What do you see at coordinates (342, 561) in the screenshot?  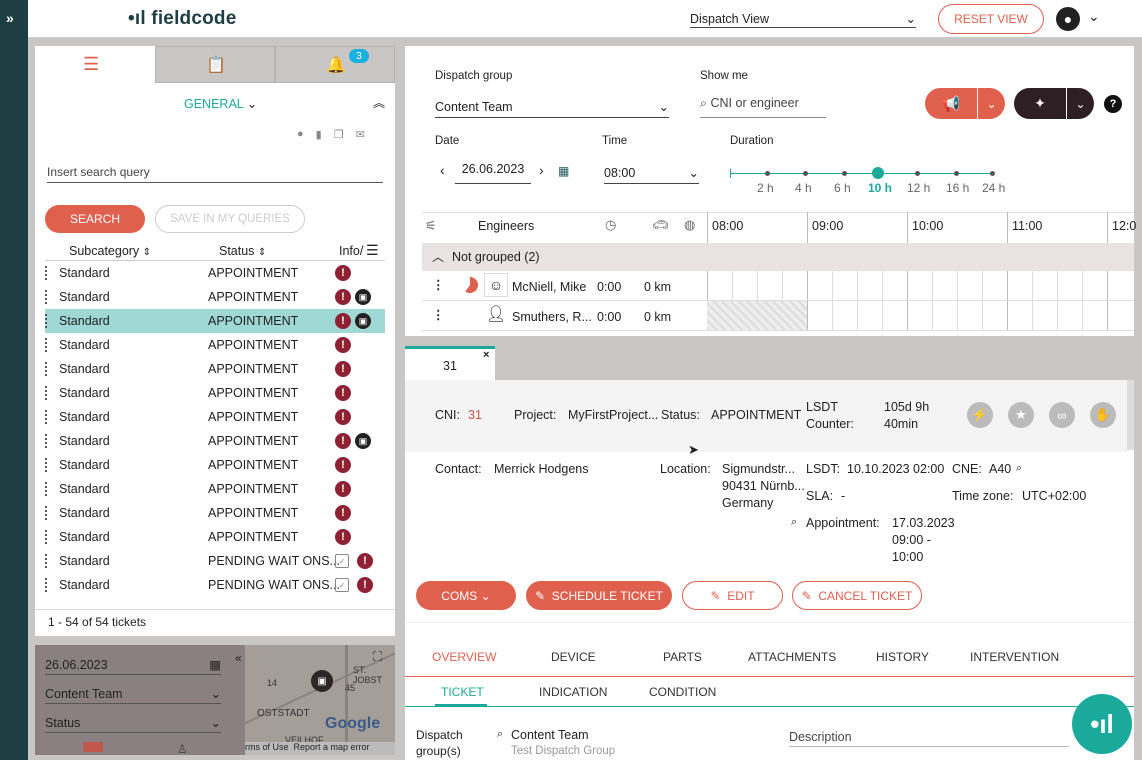 I see `calendar-check-icon: ✓` at bounding box center [342, 561].